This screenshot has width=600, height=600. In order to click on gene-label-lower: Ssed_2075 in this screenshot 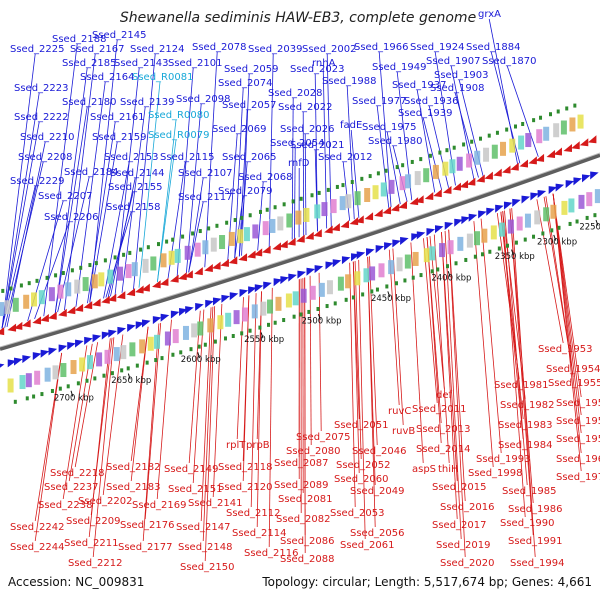, I will do `click(323, 437)`.